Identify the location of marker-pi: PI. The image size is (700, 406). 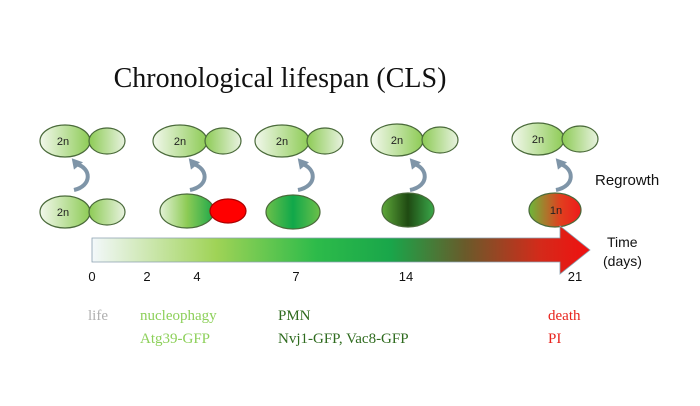
(554, 339).